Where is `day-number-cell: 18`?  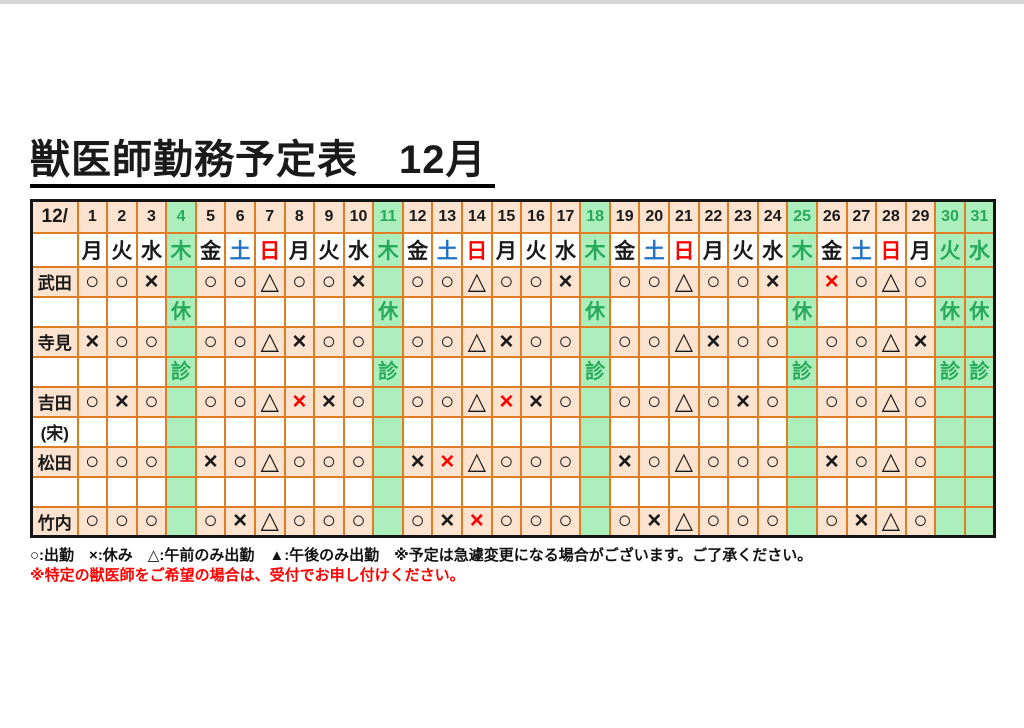 day-number-cell: 18 is located at coordinates (595, 216).